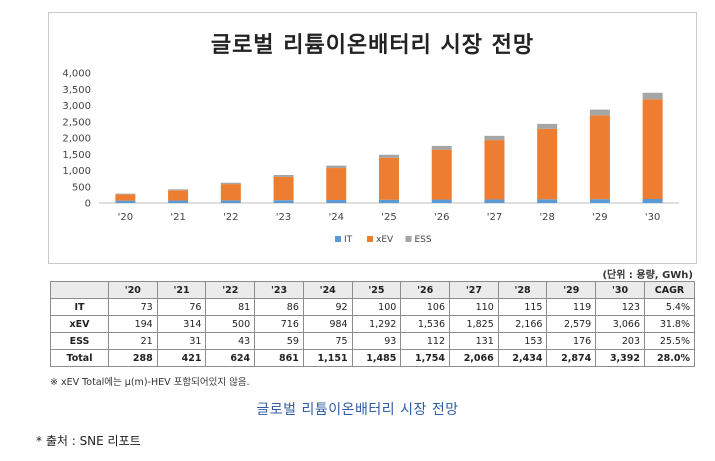 The height and width of the screenshot is (461, 715). Describe the element at coordinates (76, 106) in the screenshot. I see `y-tick-label: 3,000` at that location.